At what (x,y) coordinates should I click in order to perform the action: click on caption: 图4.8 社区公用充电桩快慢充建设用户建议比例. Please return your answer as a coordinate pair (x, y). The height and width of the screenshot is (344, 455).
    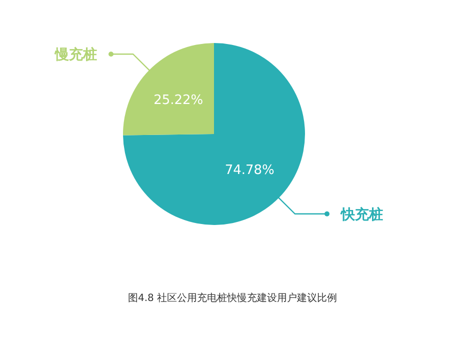
    Looking at the image, I should click on (233, 298).